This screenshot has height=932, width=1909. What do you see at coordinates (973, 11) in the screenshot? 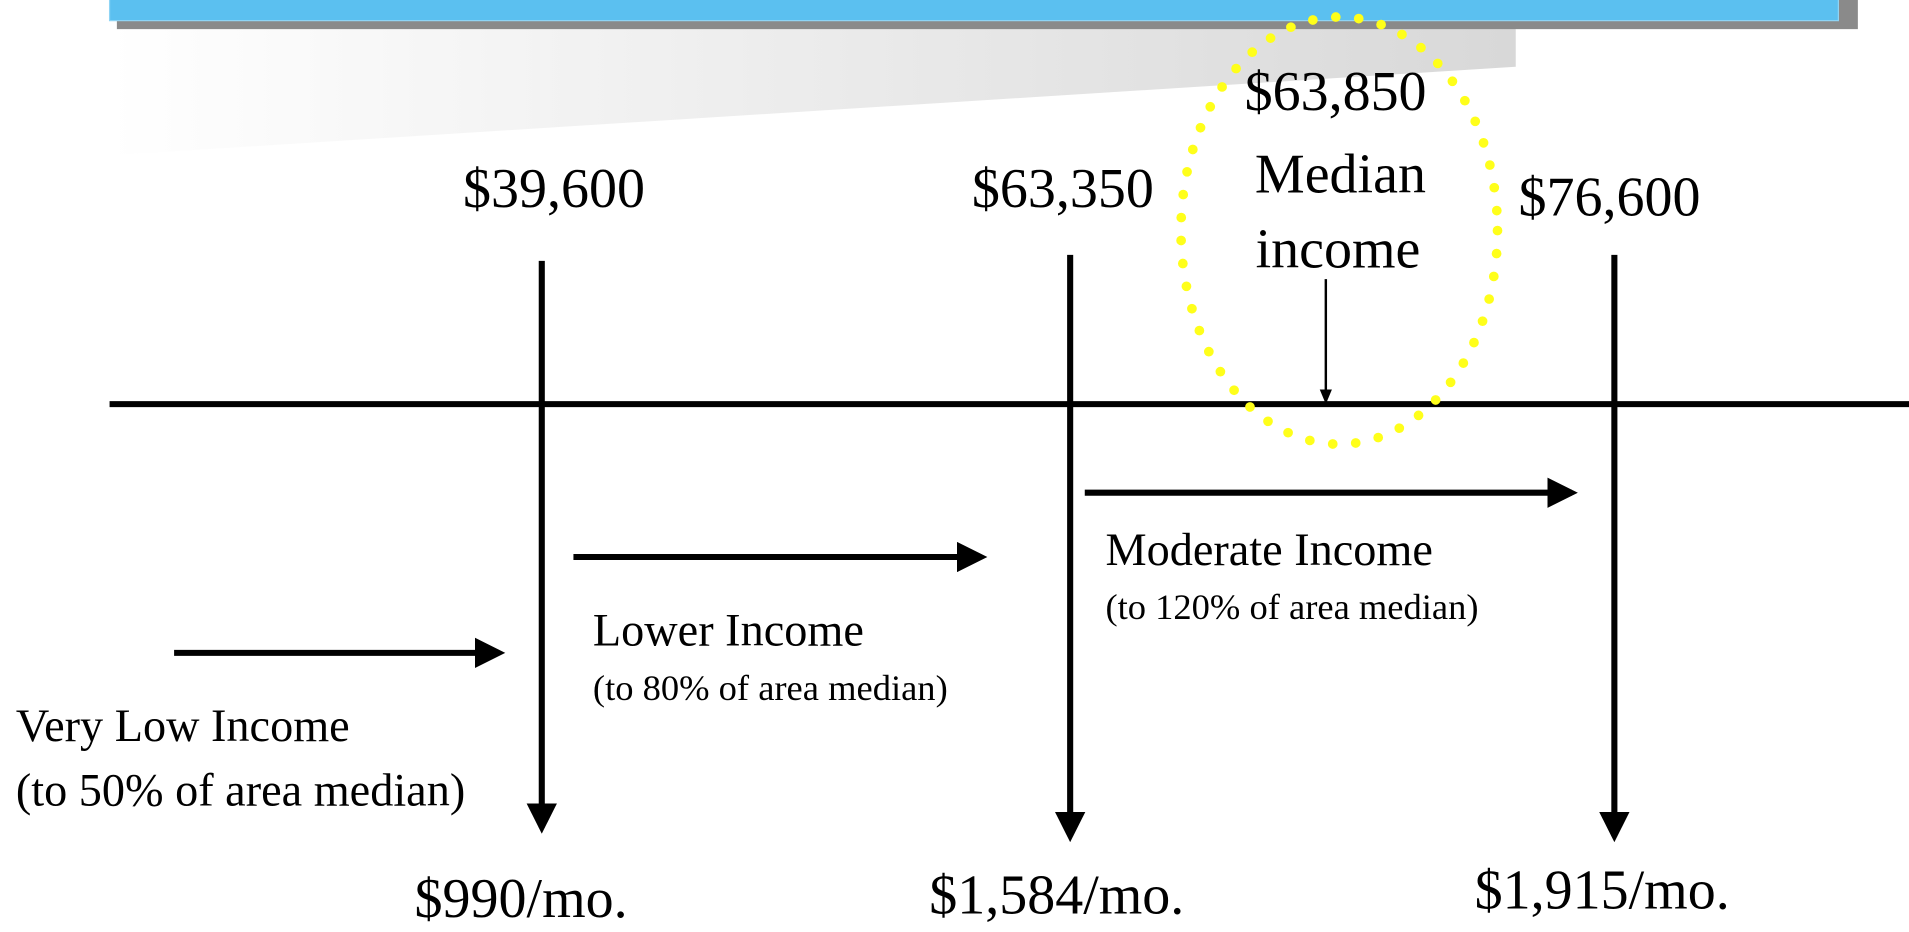
I see `title-banner` at bounding box center [973, 11].